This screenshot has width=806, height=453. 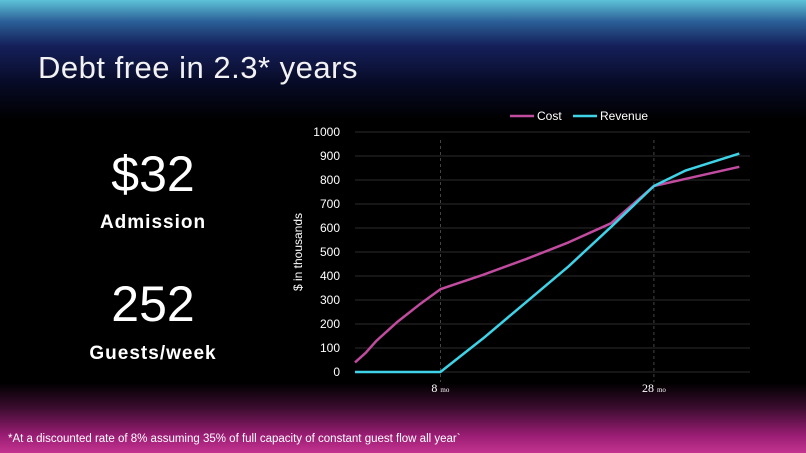 I want to click on x-tick-label: 28 mo, so click(x=654, y=388).